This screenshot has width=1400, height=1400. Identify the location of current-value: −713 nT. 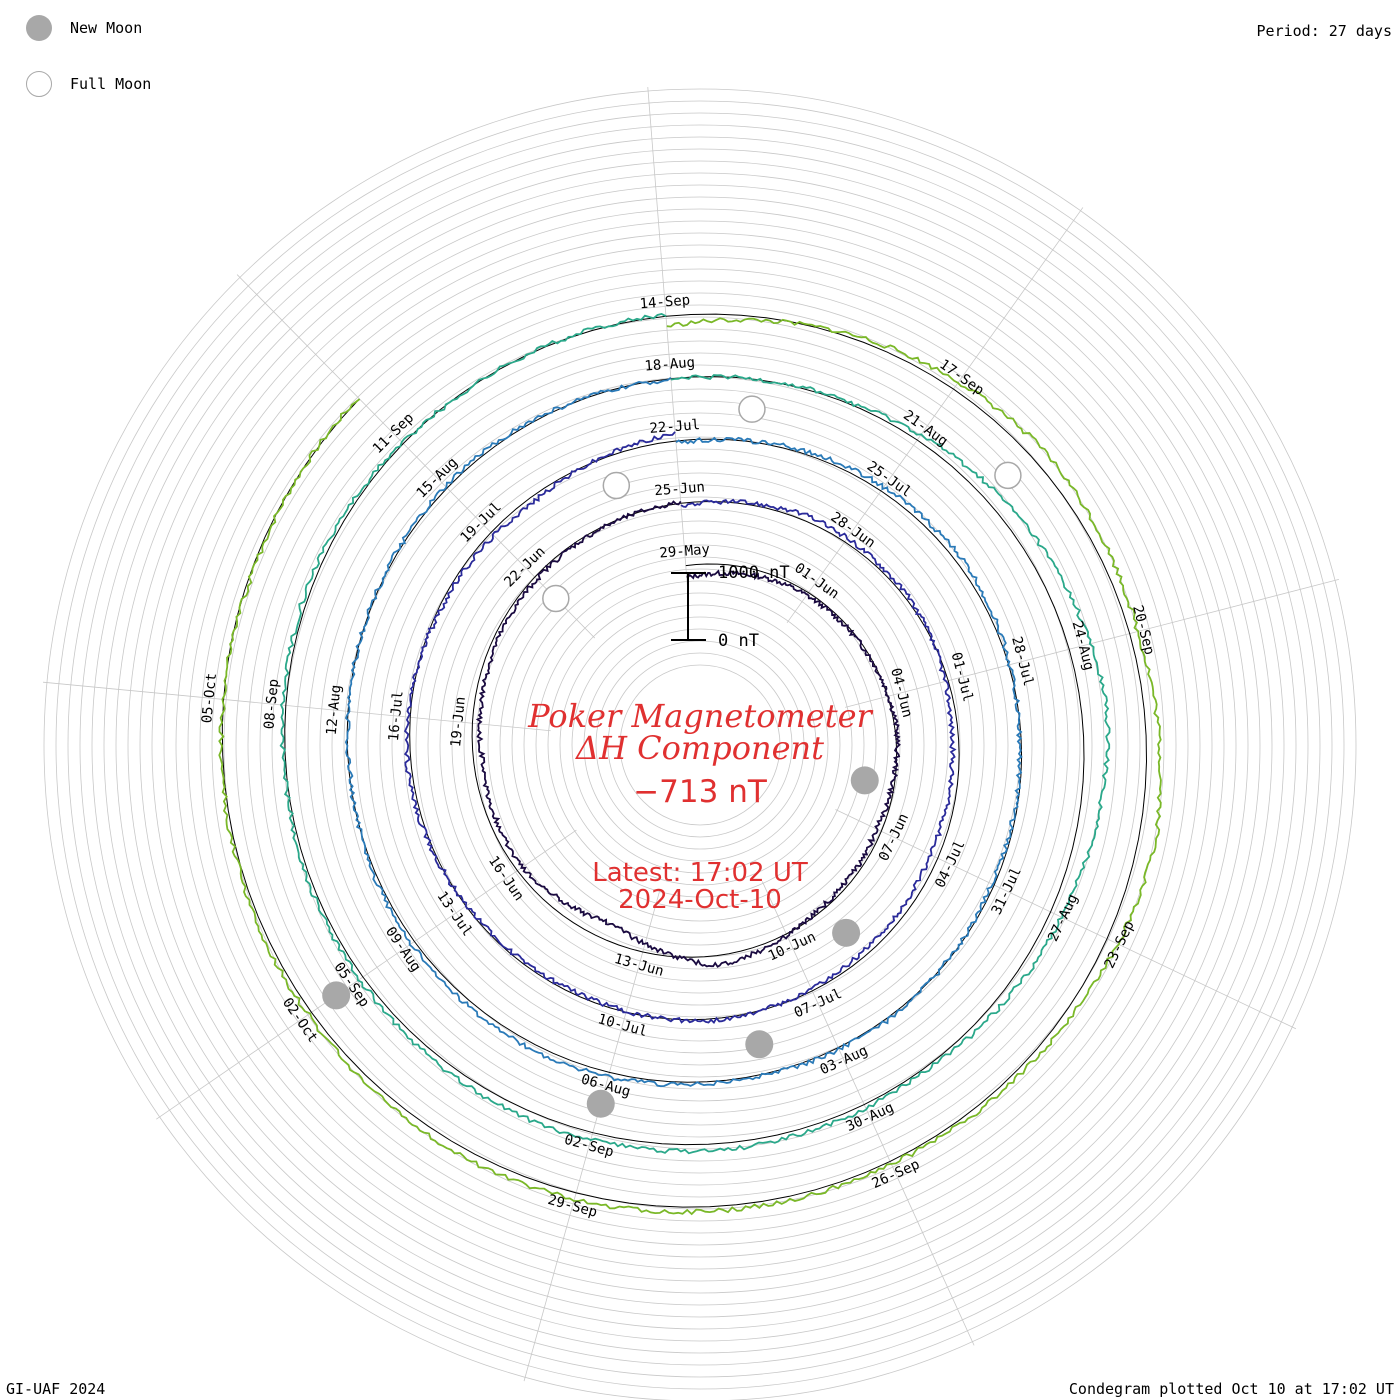
(700, 792).